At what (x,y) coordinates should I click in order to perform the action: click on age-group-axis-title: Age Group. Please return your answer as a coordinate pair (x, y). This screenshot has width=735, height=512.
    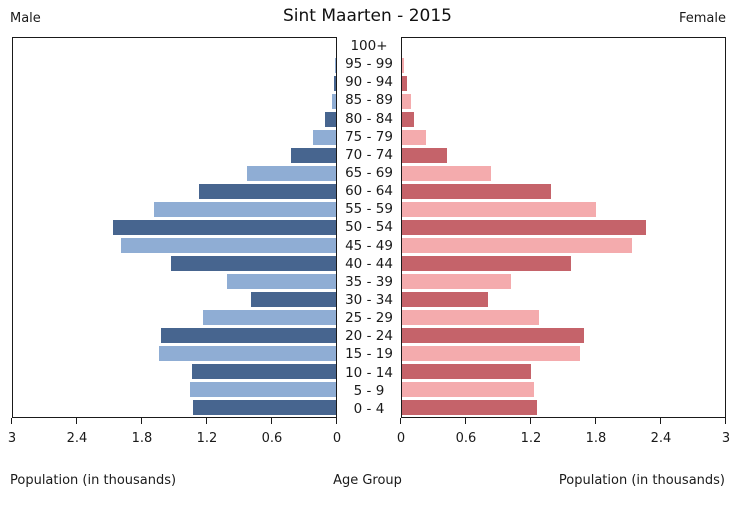
    Looking at the image, I should click on (367, 480).